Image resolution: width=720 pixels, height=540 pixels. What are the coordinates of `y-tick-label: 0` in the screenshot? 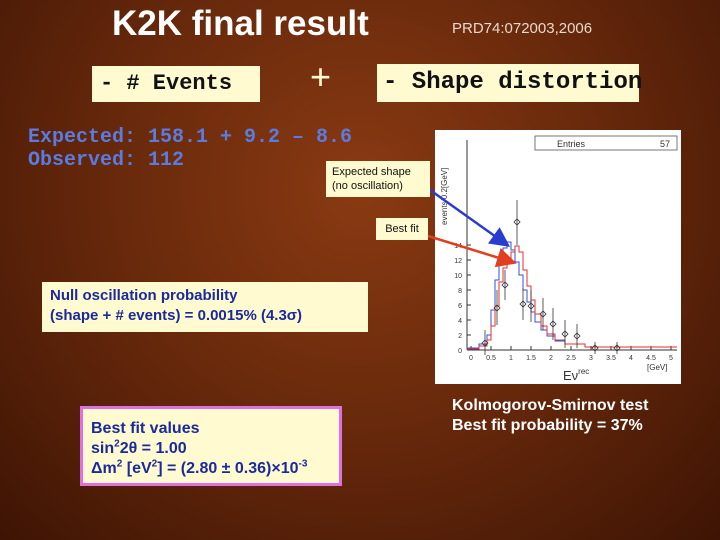 It's located at (460, 351).